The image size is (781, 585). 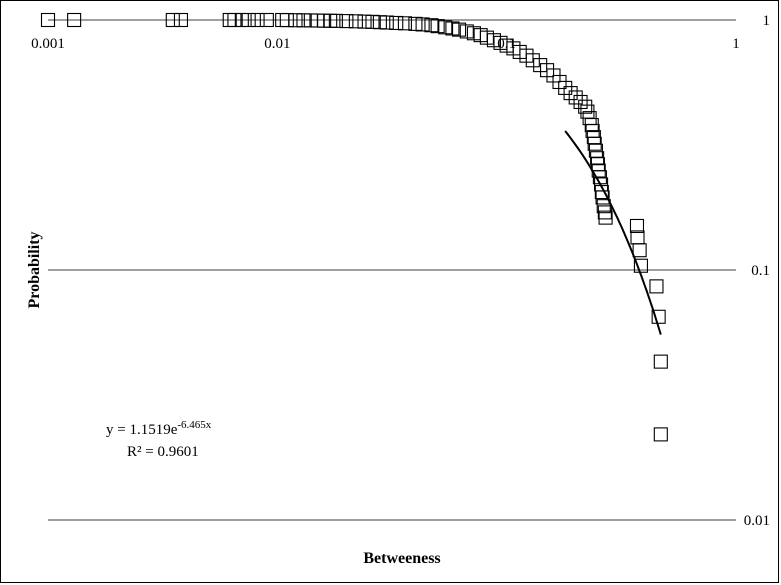 I want to click on trendline, so click(x=613, y=232).